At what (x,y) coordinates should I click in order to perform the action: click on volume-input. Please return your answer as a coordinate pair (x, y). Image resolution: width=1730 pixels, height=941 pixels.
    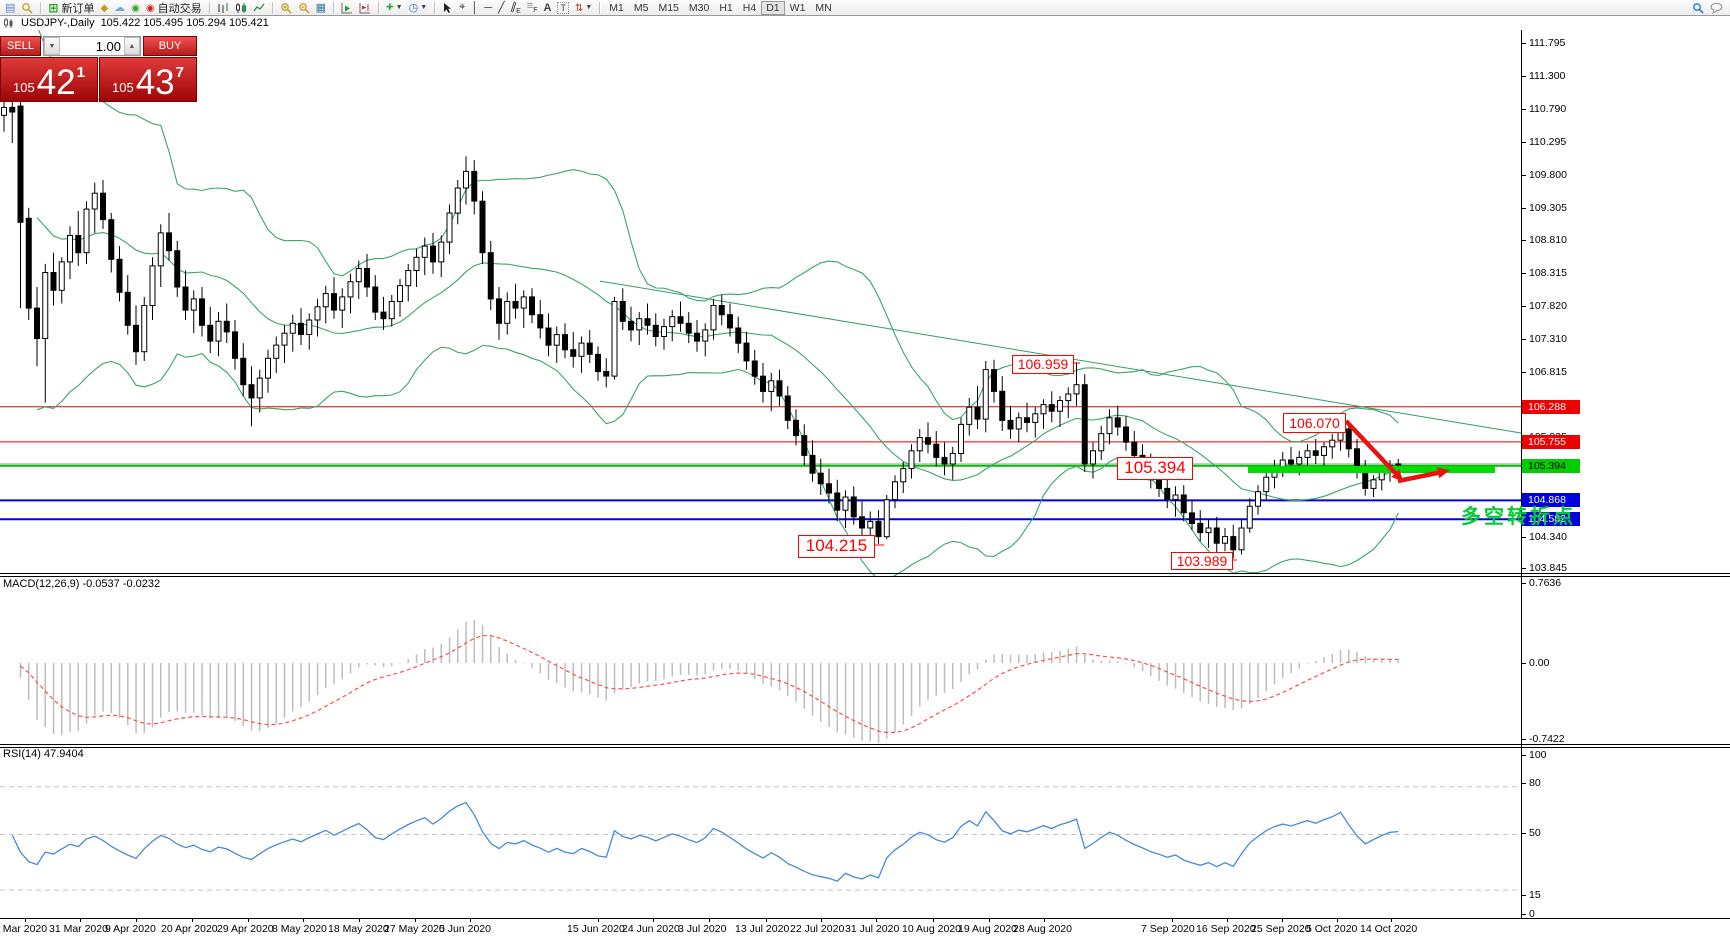
    Looking at the image, I should click on (92, 46).